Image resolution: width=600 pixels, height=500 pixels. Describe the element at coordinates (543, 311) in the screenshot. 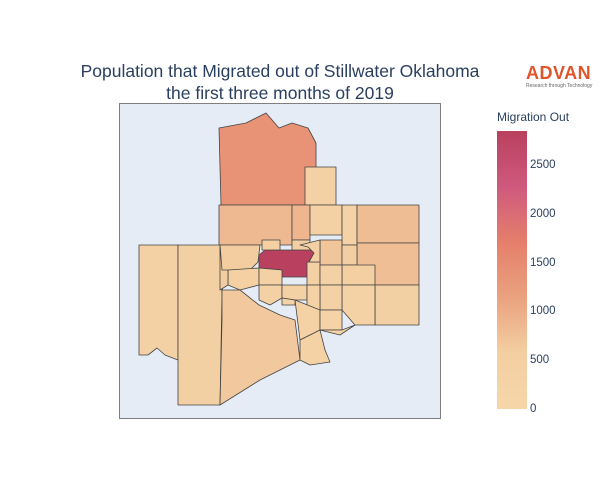

I see `colorbar-tick-3: 1000` at that location.